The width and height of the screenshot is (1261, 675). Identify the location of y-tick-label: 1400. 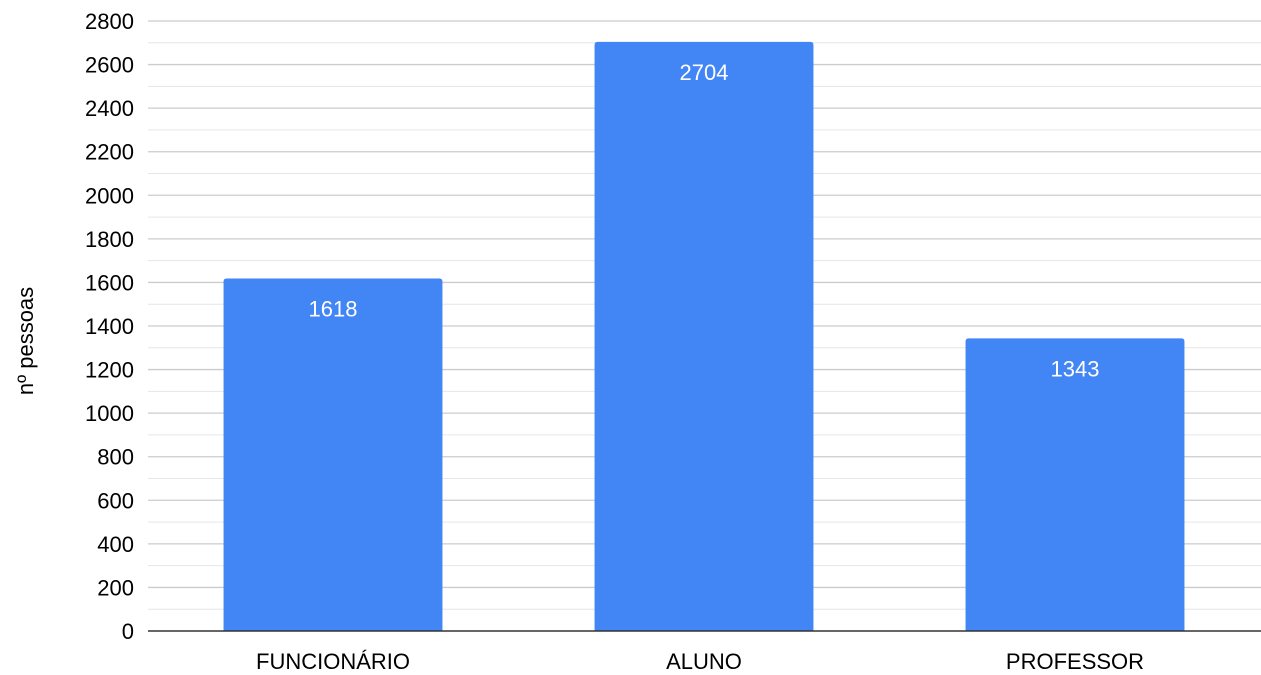
(109, 326).